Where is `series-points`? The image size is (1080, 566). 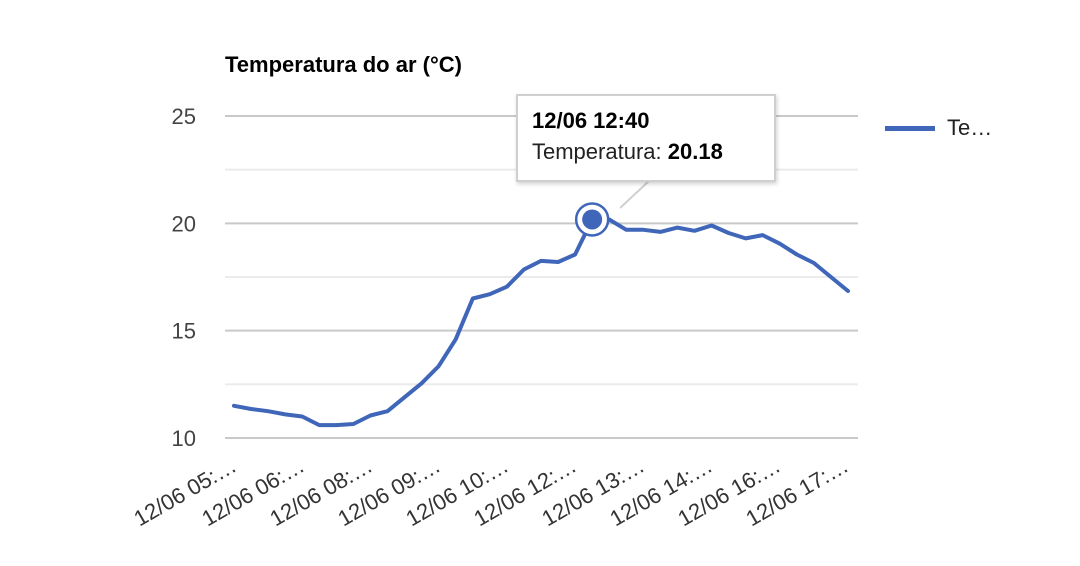 series-points is located at coordinates (592, 219).